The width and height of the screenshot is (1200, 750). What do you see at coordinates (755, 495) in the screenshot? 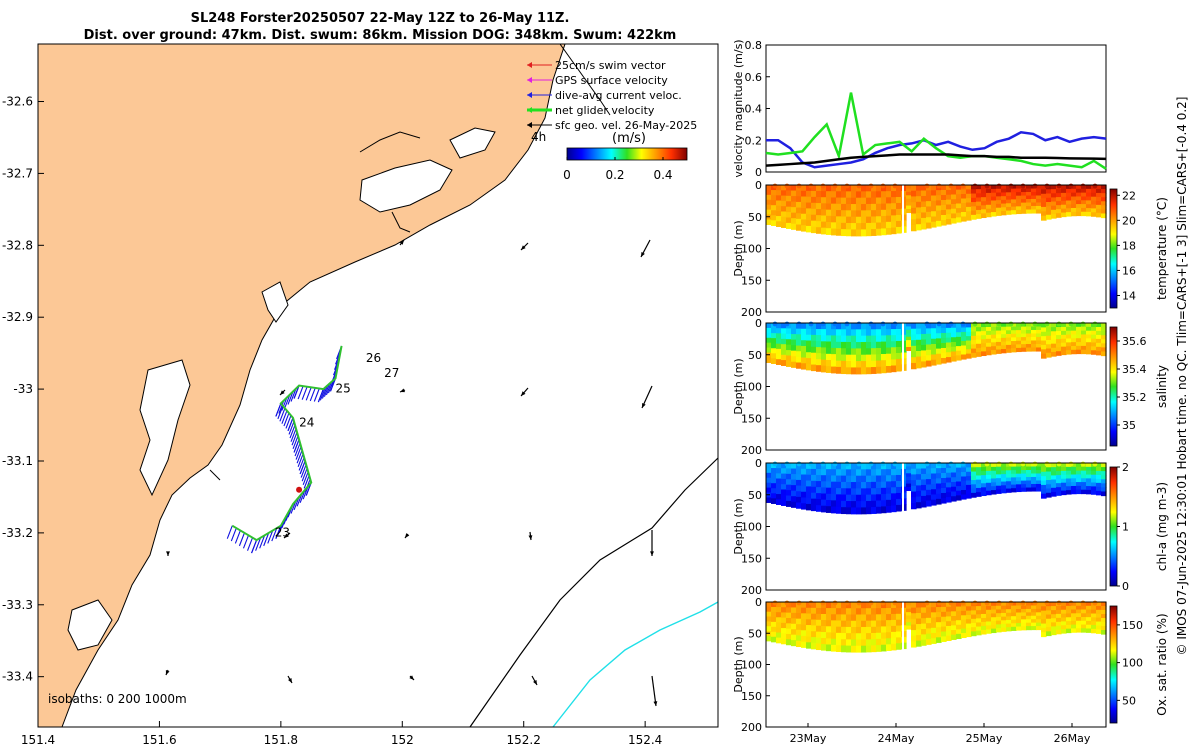
I see `section-ytick-label: 50` at bounding box center [755, 495].